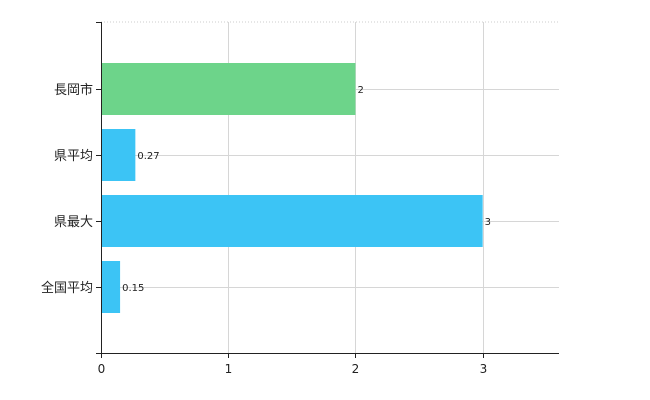 This screenshot has height=400, width=650. I want to click on category-label: 長岡市, so click(73, 90).